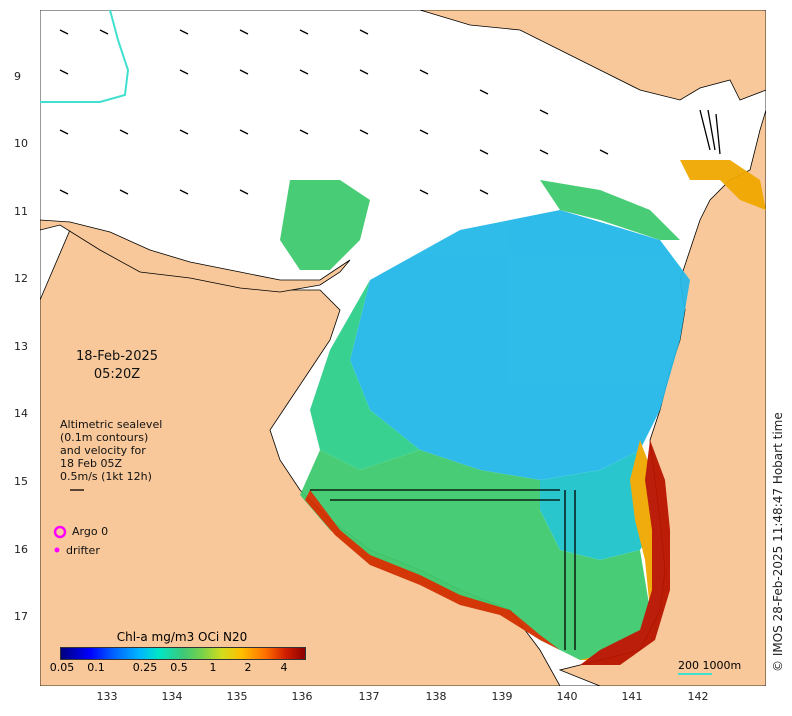 This screenshot has height=716, width=792. Describe the element at coordinates (107, 696) in the screenshot. I see `x-tick-133: 133` at that location.